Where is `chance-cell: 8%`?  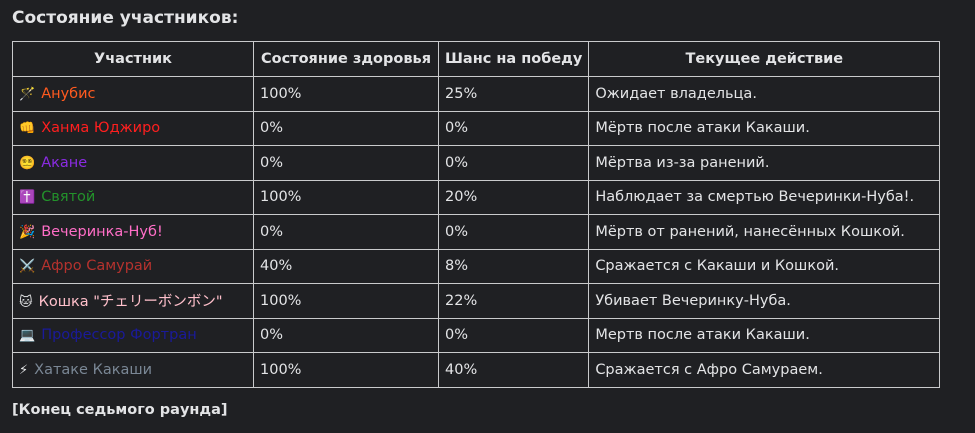 chance-cell: 8% is located at coordinates (513, 266).